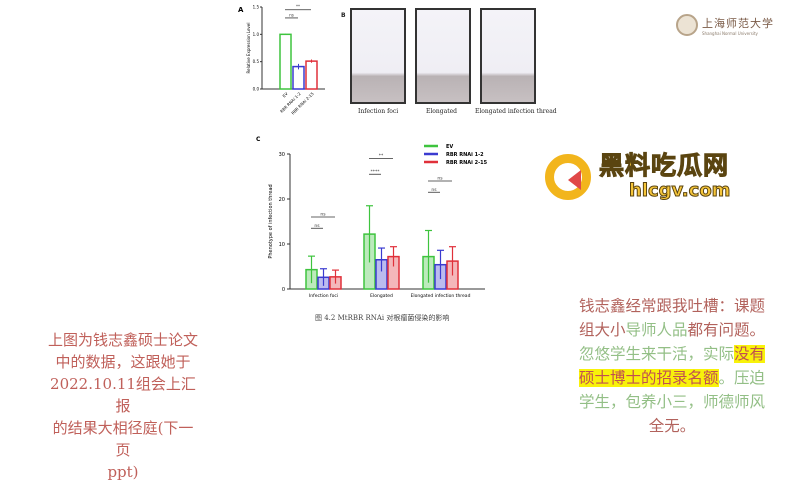  Describe the element at coordinates (726, 330) in the screenshot. I see `text-seg: 都有问题。` at that location.